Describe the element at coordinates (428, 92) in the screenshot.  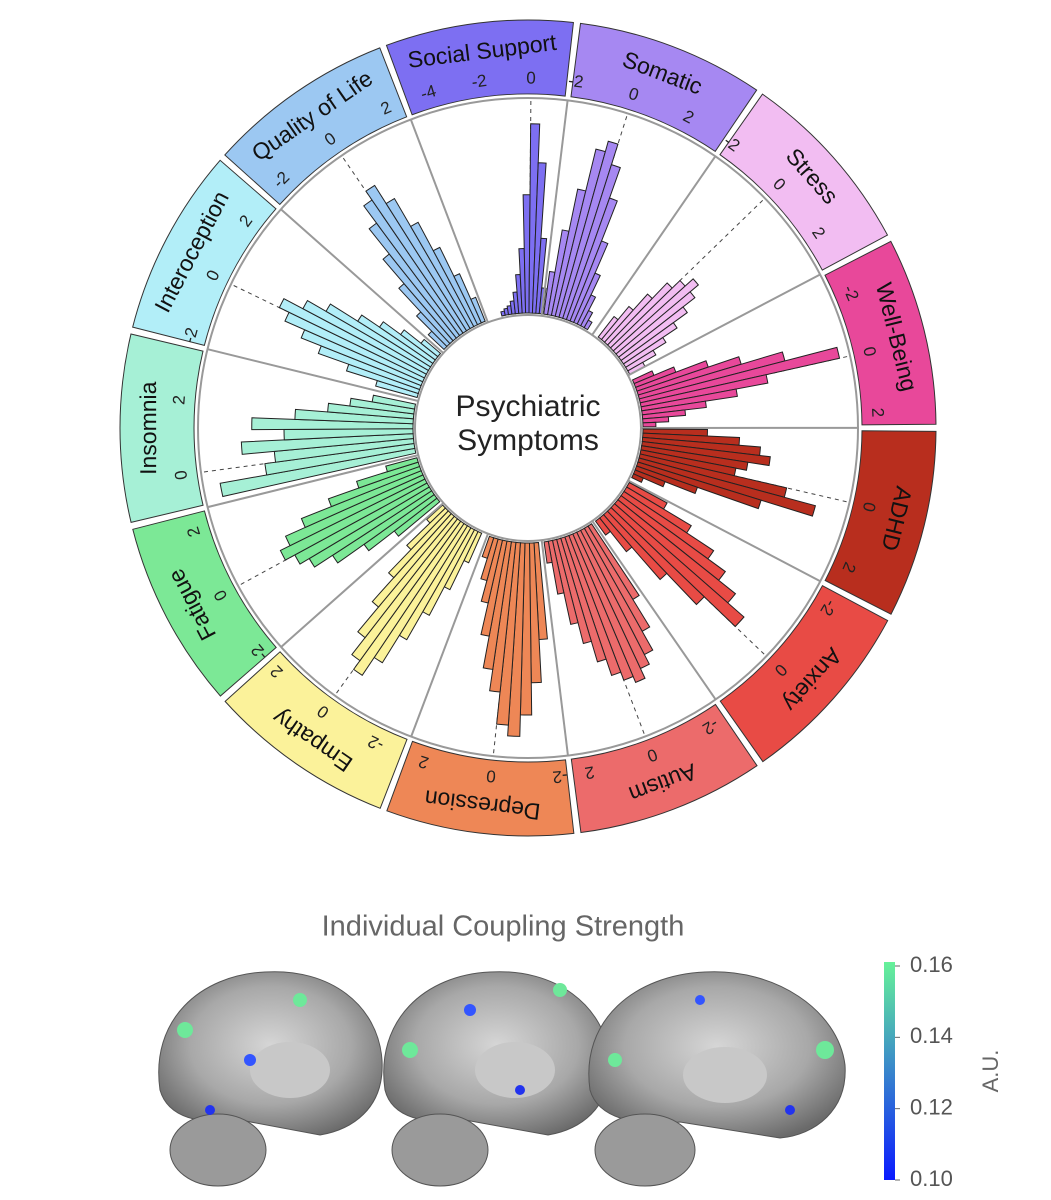
I see `tick-label: -4` at that location.